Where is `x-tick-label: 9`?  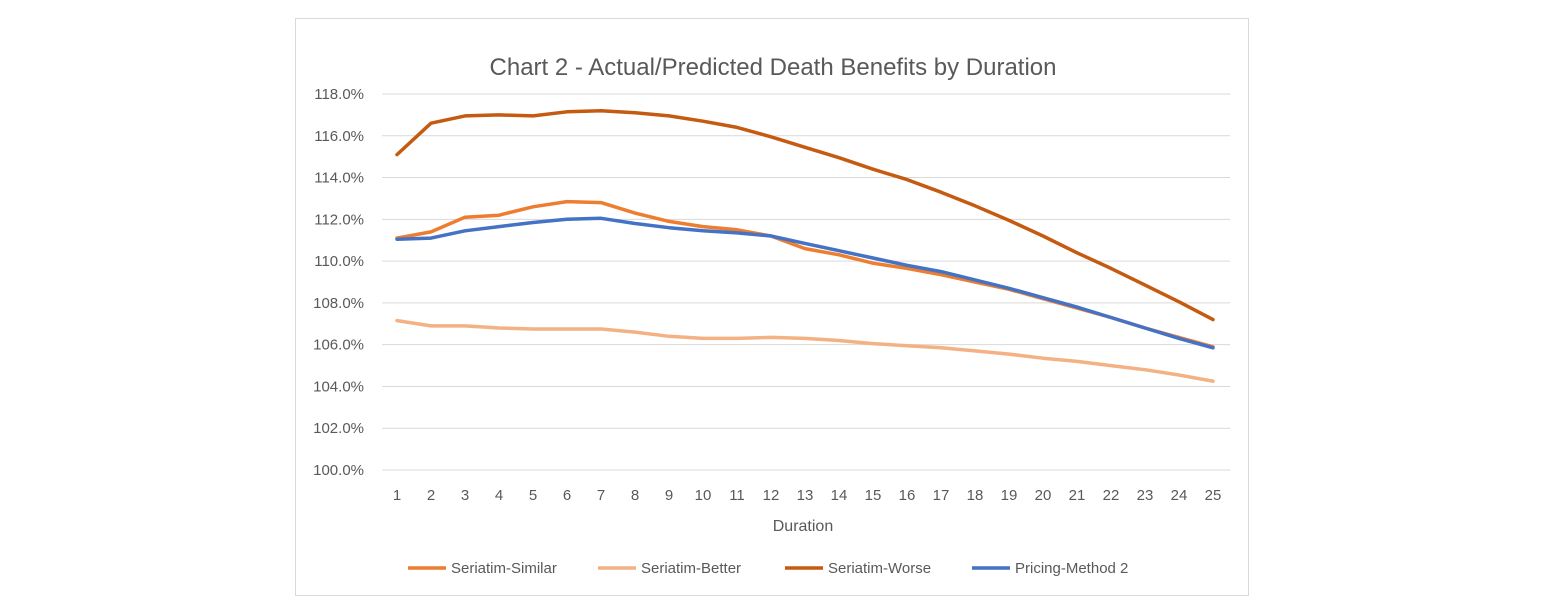 x-tick-label: 9 is located at coordinates (669, 495).